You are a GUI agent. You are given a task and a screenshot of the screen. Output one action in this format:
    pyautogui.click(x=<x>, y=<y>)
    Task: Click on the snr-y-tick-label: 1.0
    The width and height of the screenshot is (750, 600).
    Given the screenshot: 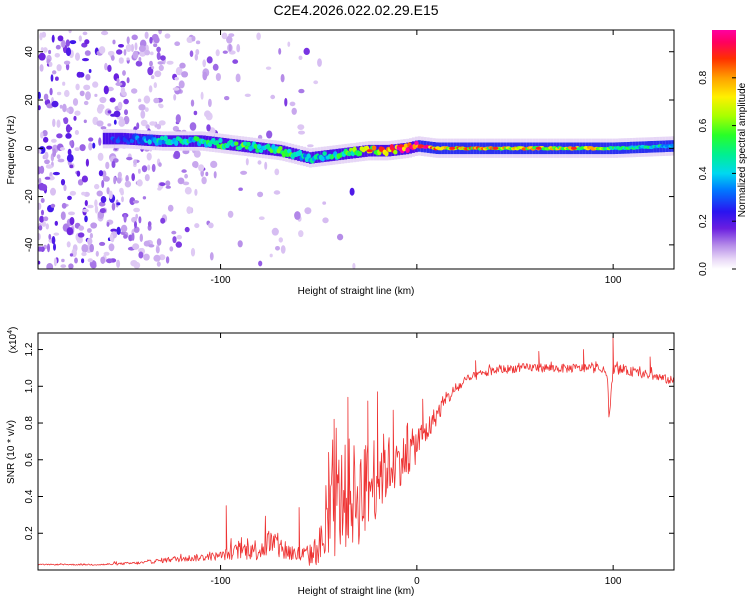 What is the action you would take?
    pyautogui.click(x=29, y=386)
    